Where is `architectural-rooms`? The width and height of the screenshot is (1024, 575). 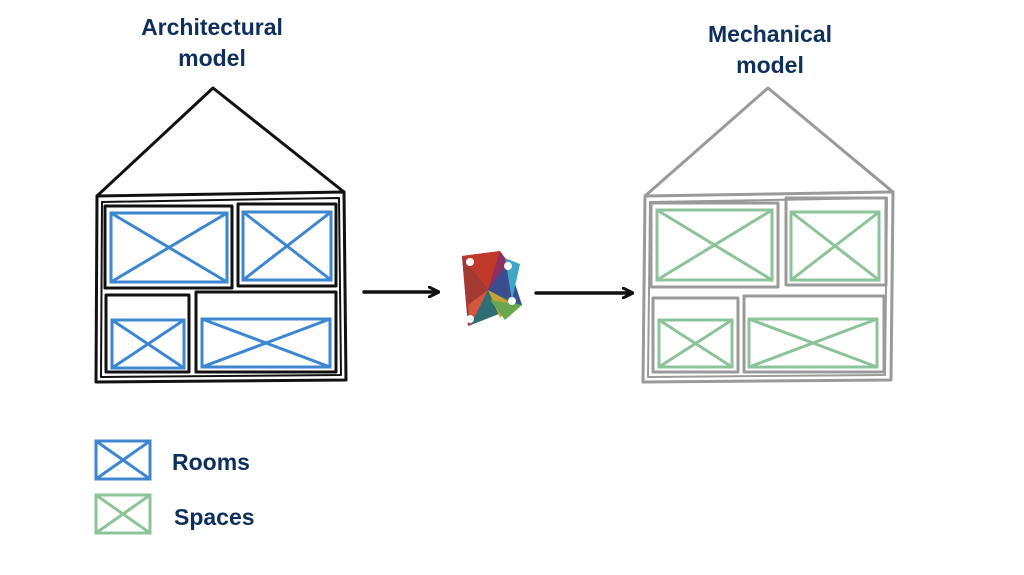 architectural-rooms is located at coordinates (221, 290).